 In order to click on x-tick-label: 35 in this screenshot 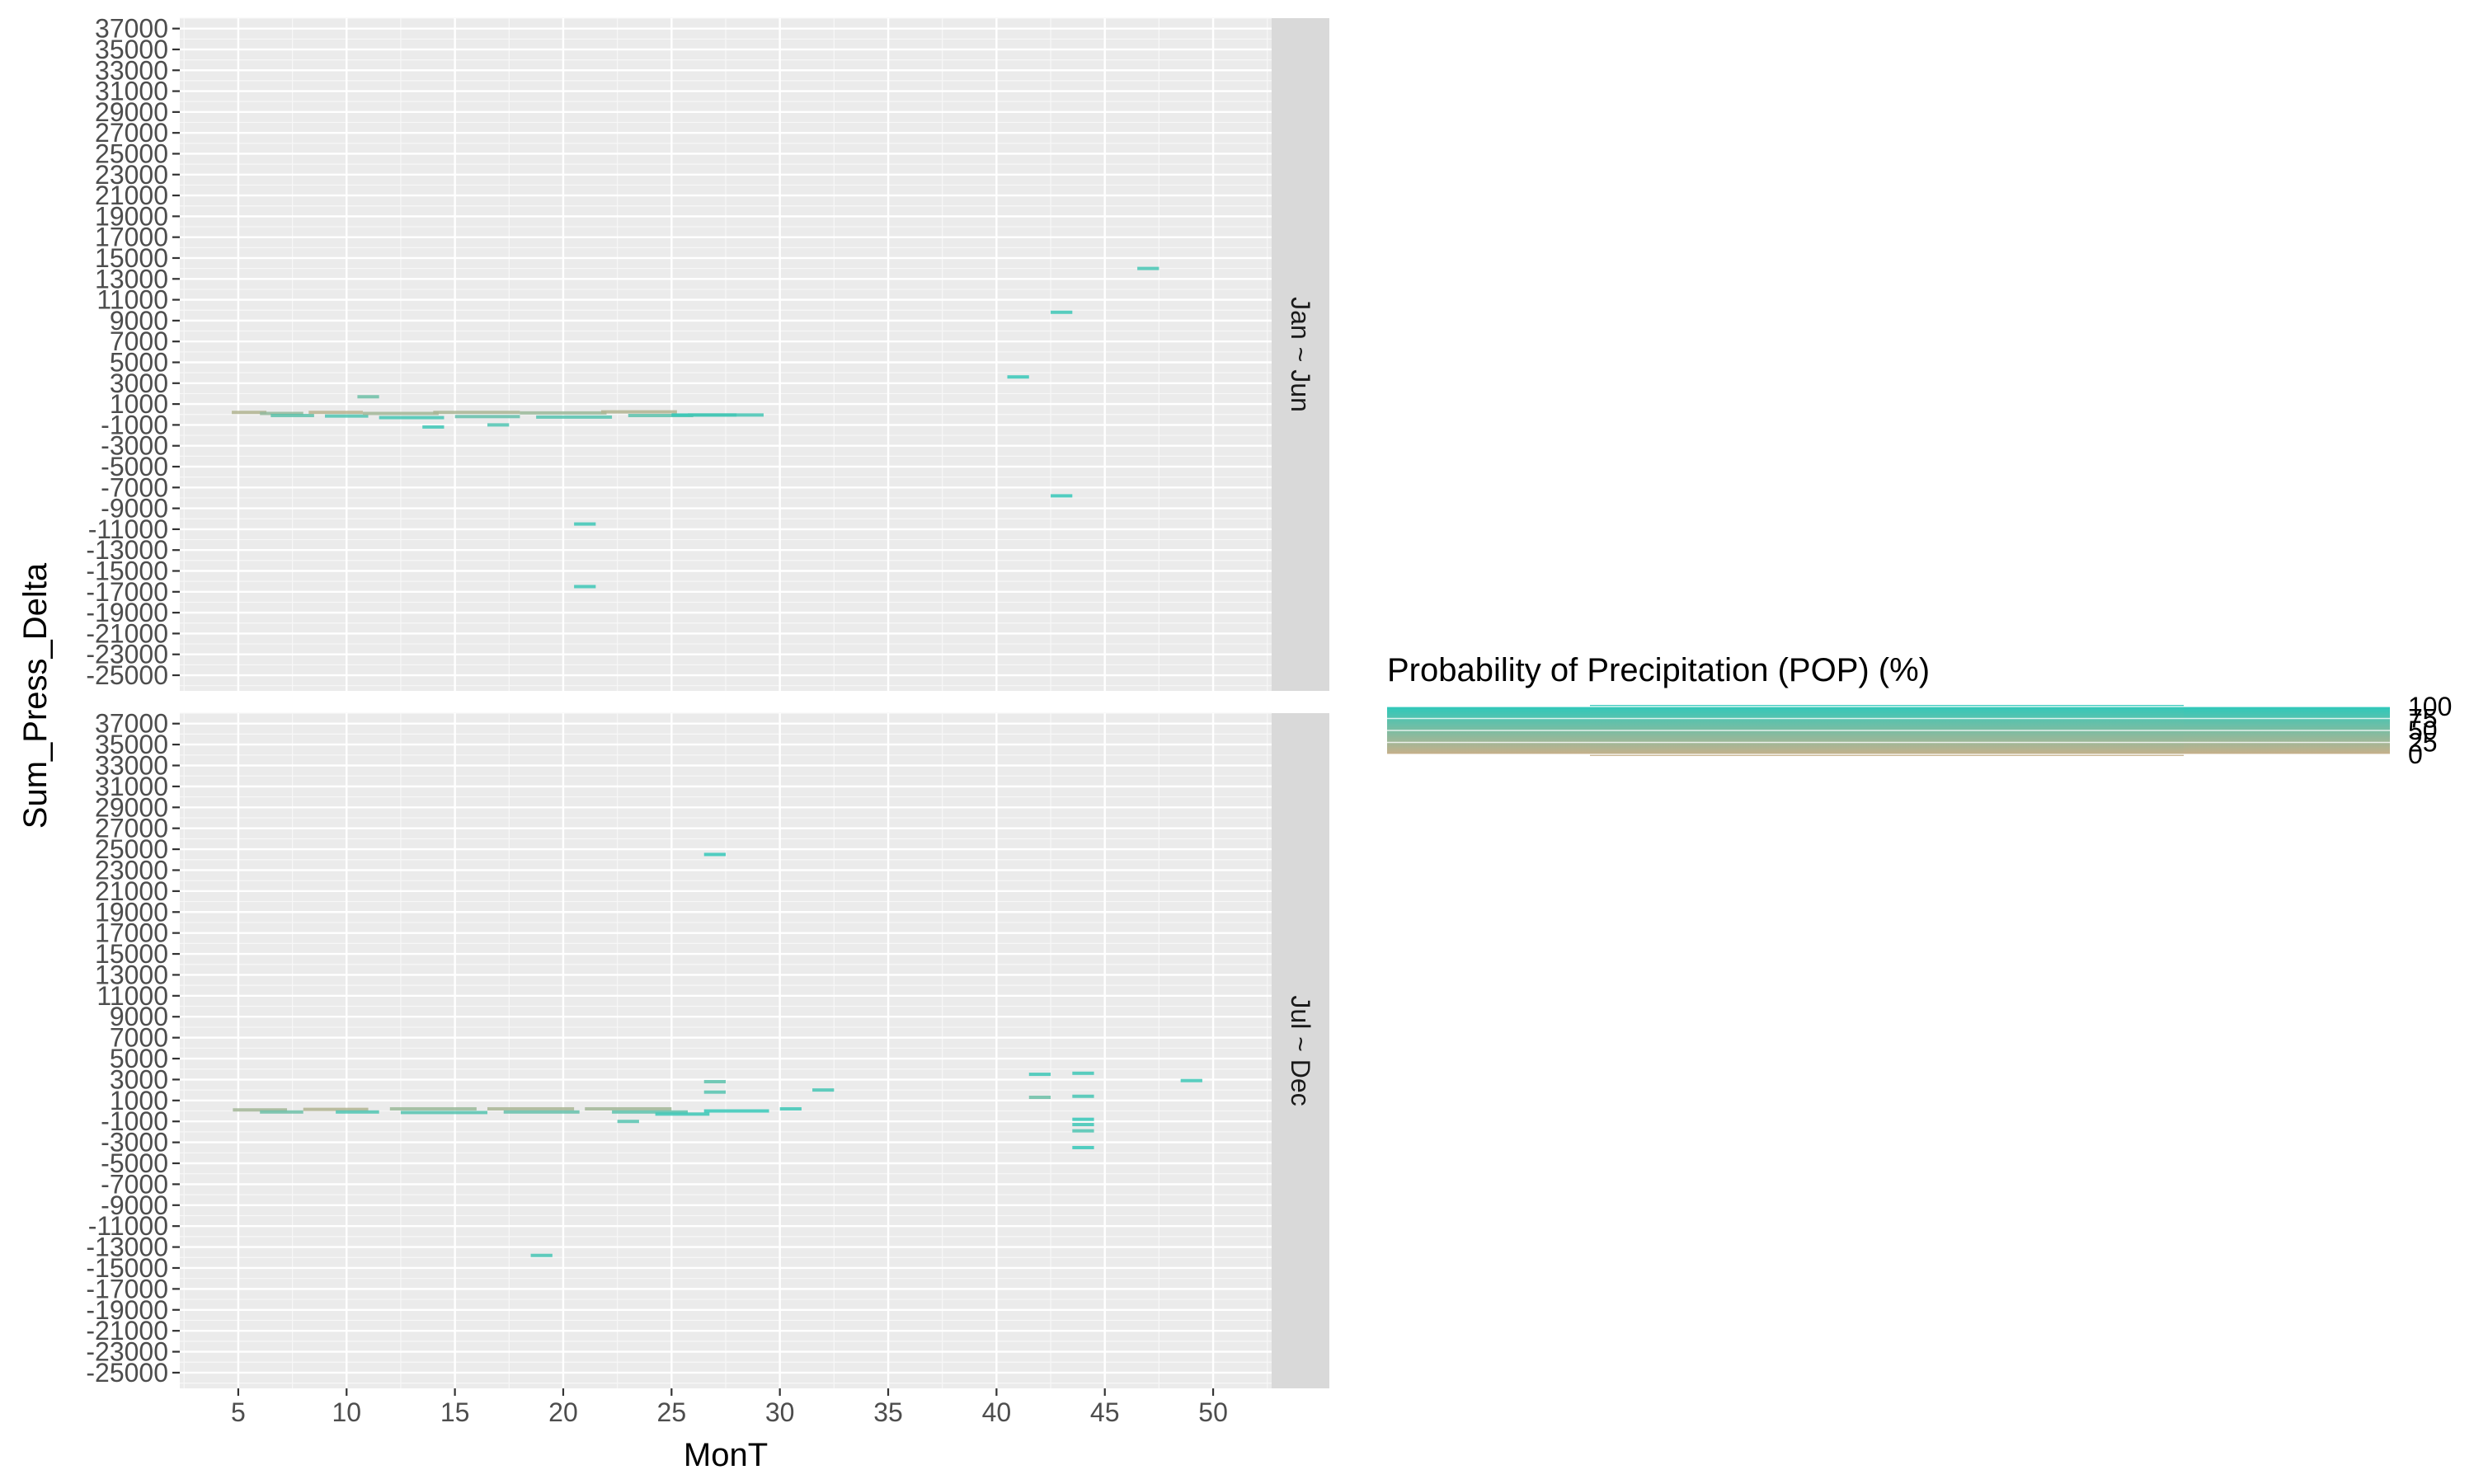, I will do `click(888, 1412)`.